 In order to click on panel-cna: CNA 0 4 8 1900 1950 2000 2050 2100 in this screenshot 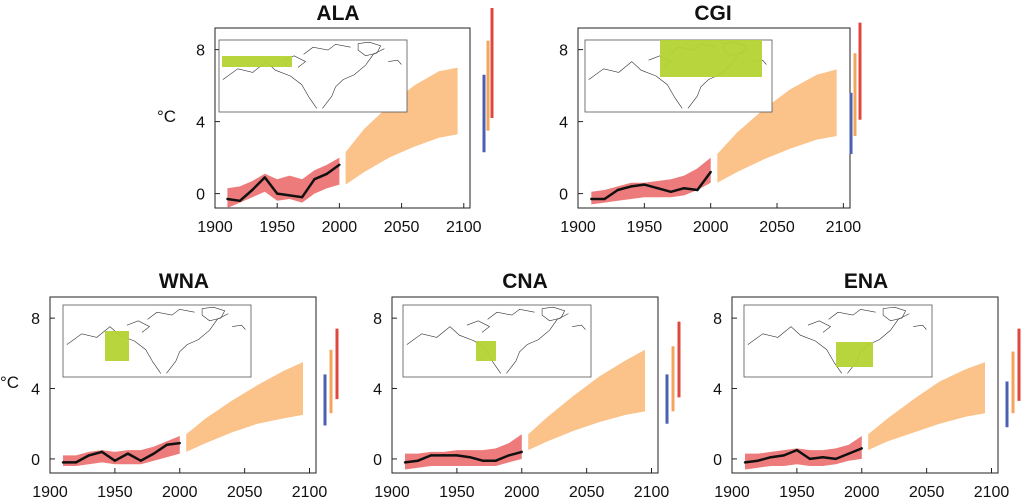, I will do `click(527, 385)`.